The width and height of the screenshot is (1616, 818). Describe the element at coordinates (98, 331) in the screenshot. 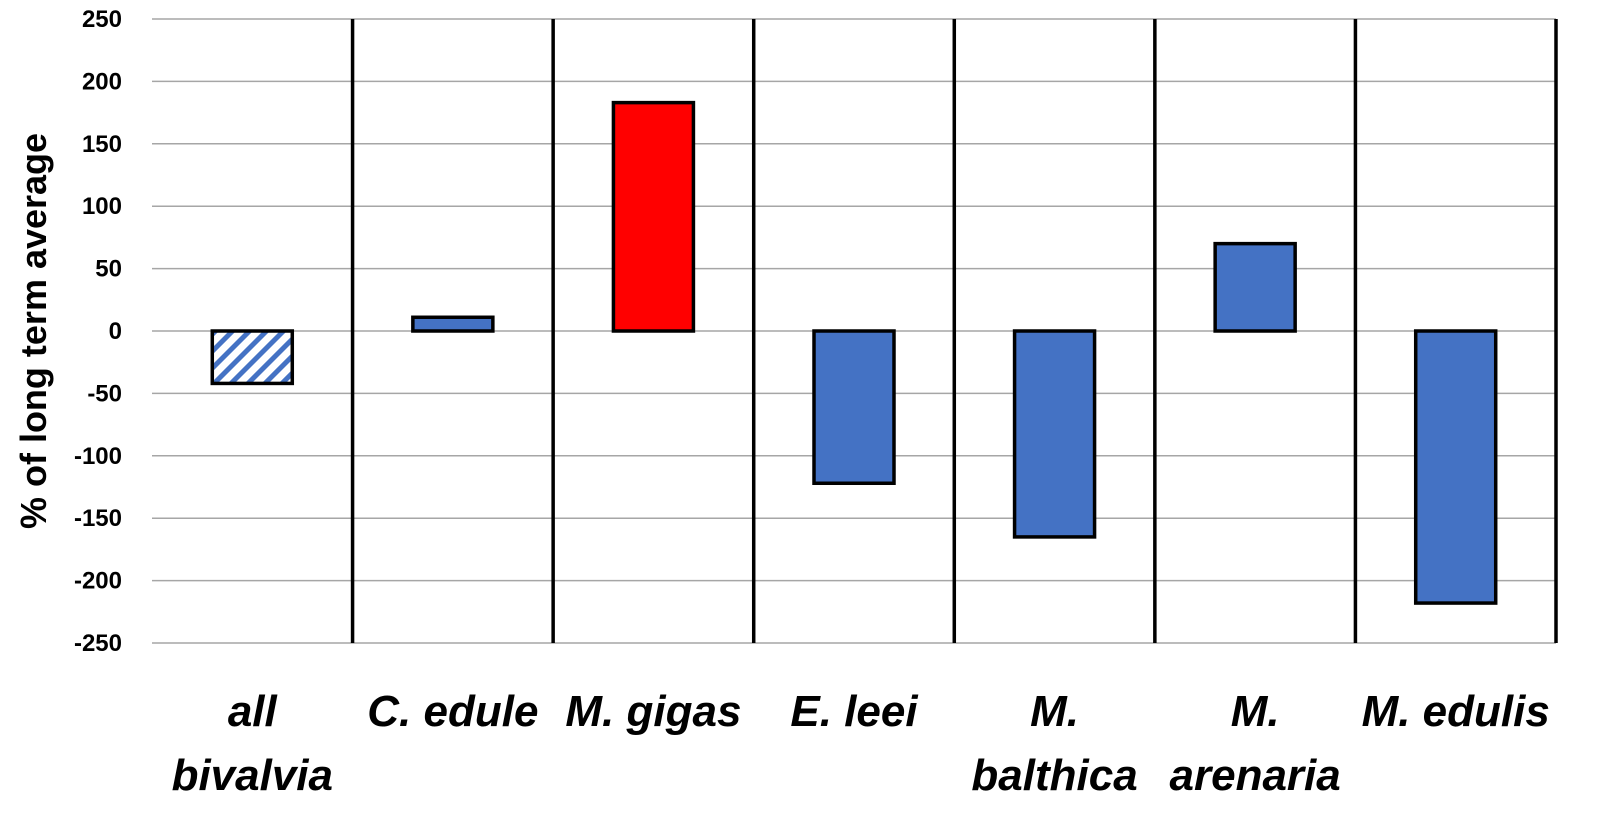

I see `y-tick-labels: 250 200 150 100 50 0 -50 -100 -150 -200 -250` at that location.